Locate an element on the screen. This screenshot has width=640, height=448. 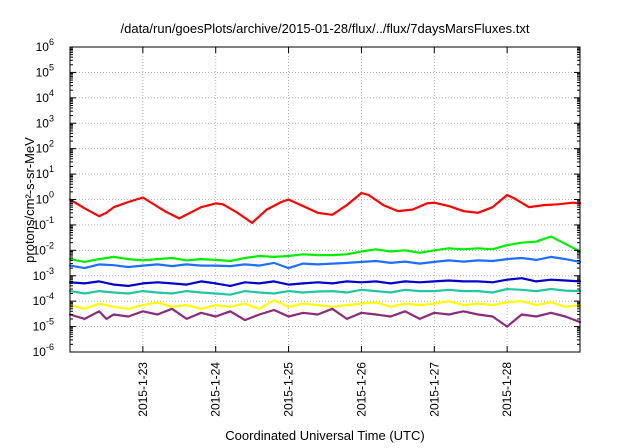
y-tick-label: 10⁻⁶ is located at coordinates (43, 350).